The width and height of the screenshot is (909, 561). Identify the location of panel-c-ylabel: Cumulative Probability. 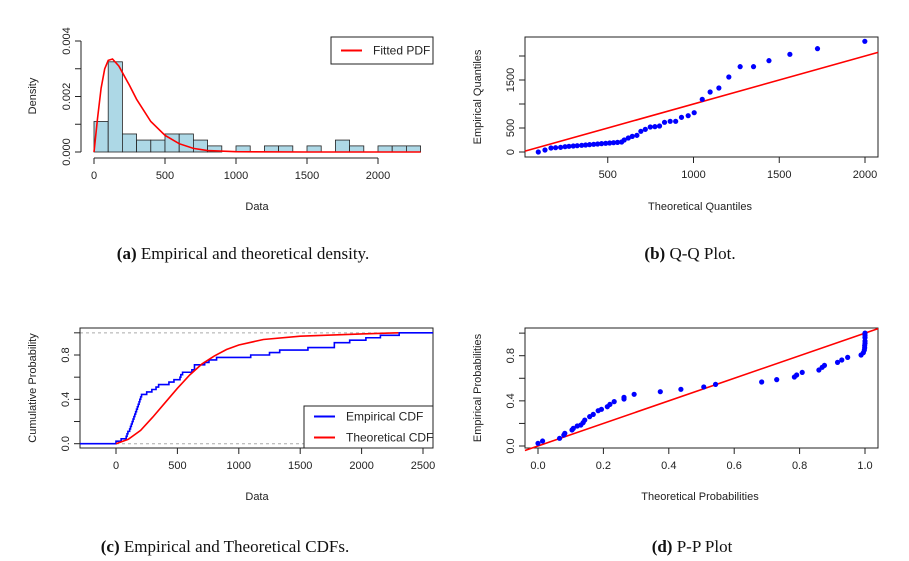
(33, 388).